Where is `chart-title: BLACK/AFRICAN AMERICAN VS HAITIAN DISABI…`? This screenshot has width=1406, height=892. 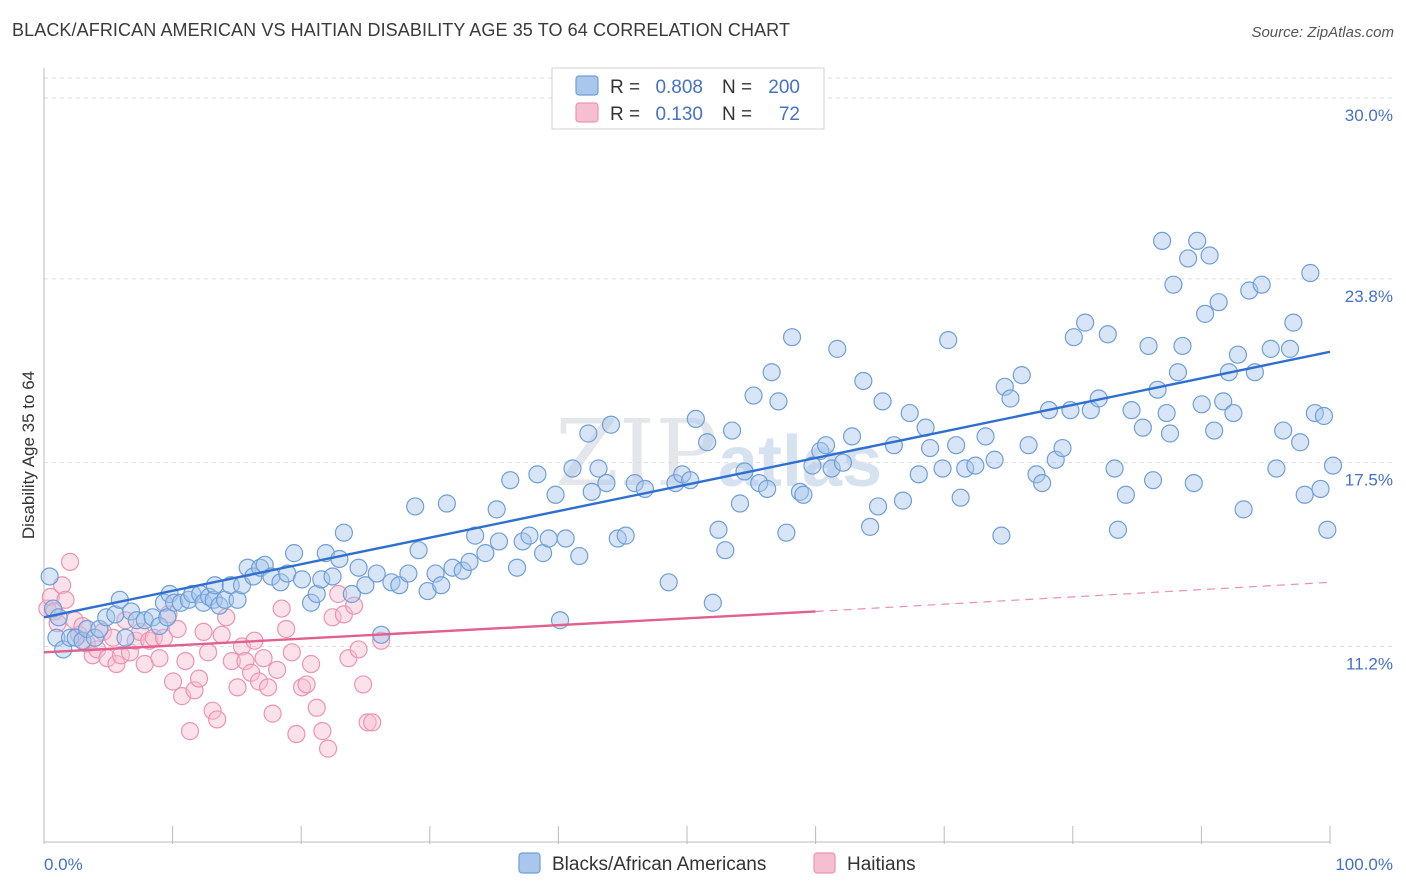 chart-title: BLACK/AFRICAN AMERICAN VS HAITIAN DISABI… is located at coordinates (401, 30).